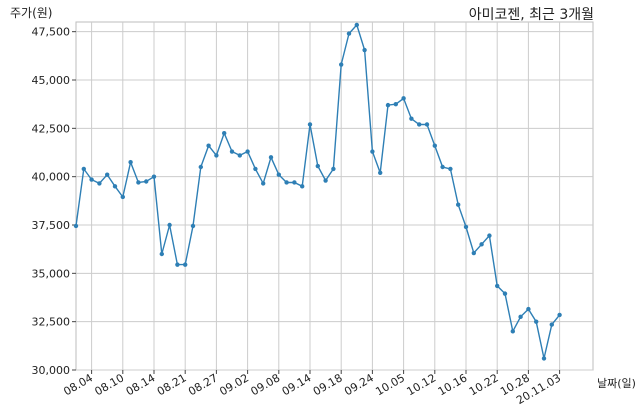  Describe the element at coordinates (390, 384) in the screenshot. I see `x-tick-label: 10.05` at that location.